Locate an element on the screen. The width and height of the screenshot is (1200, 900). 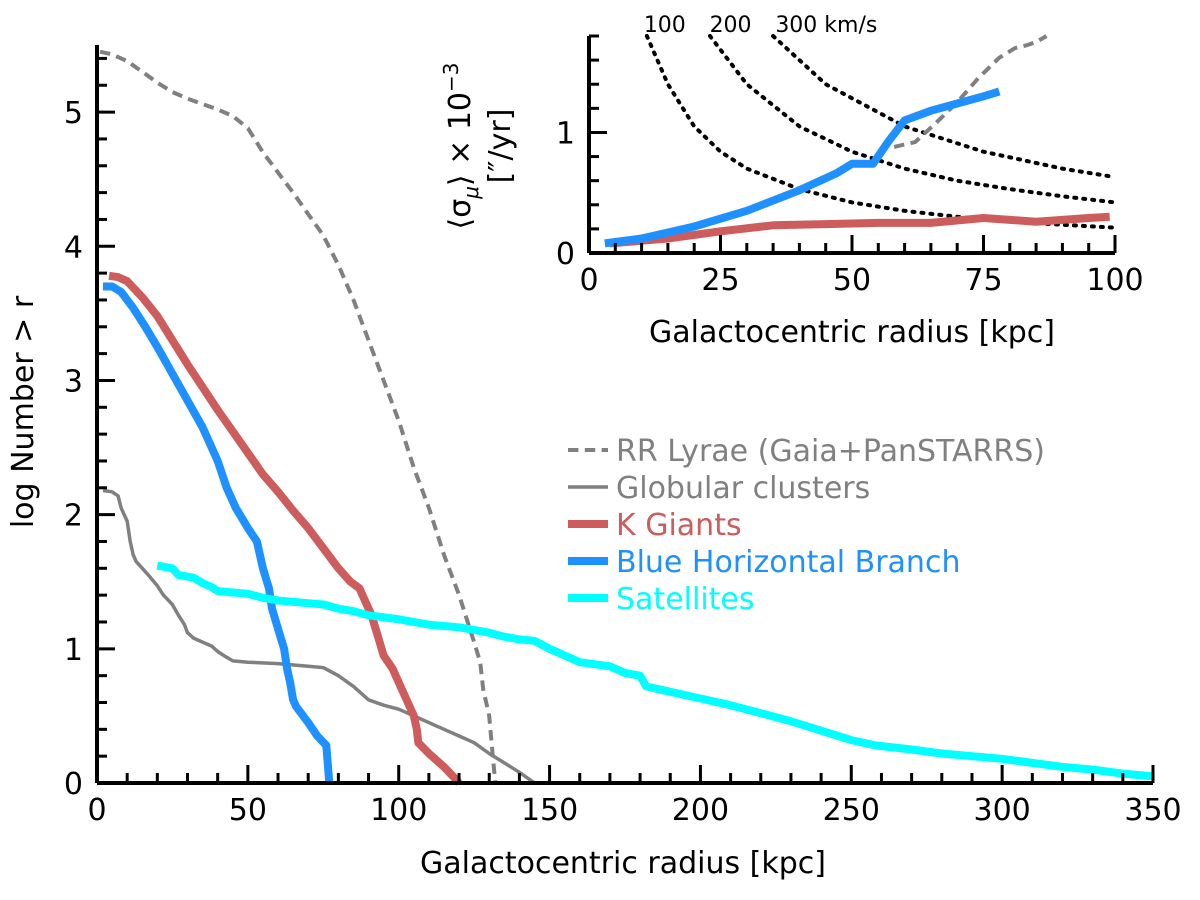
main-y-axis-label: log Number > r is located at coordinates (23, 411).